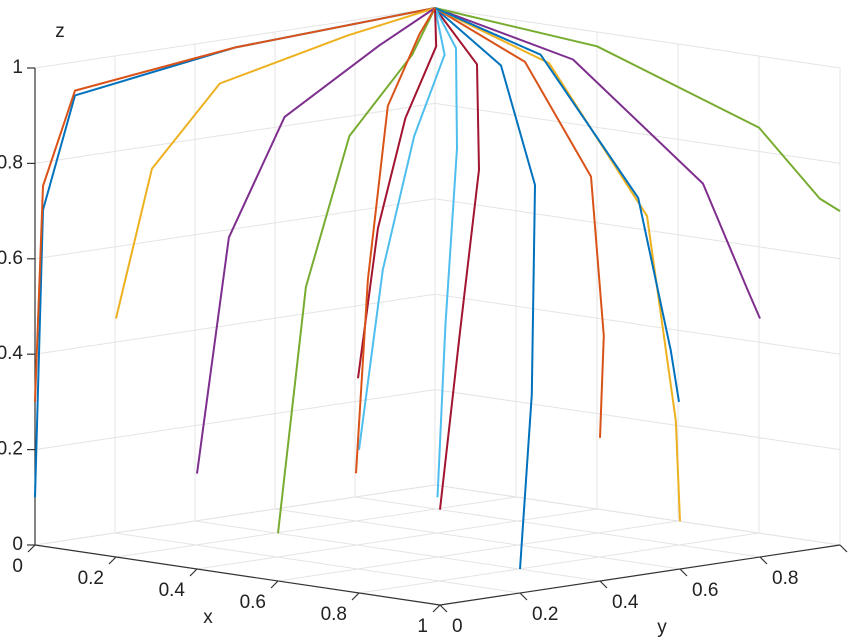 Image resolution: width=851 pixels, height=643 pixels. I want to click on z-tick-label: 0.6, so click(11, 258).